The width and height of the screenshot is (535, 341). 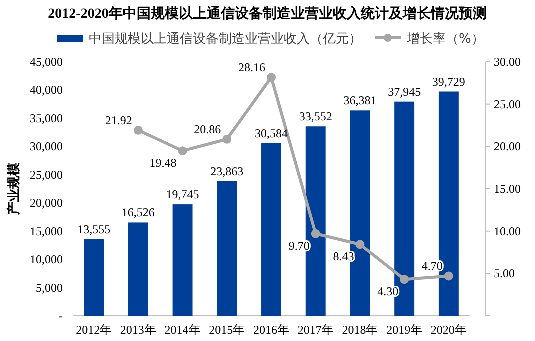 What do you see at coordinates (46, 203) in the screenshot?
I see `y-tick-label: 20,000` at bounding box center [46, 203].